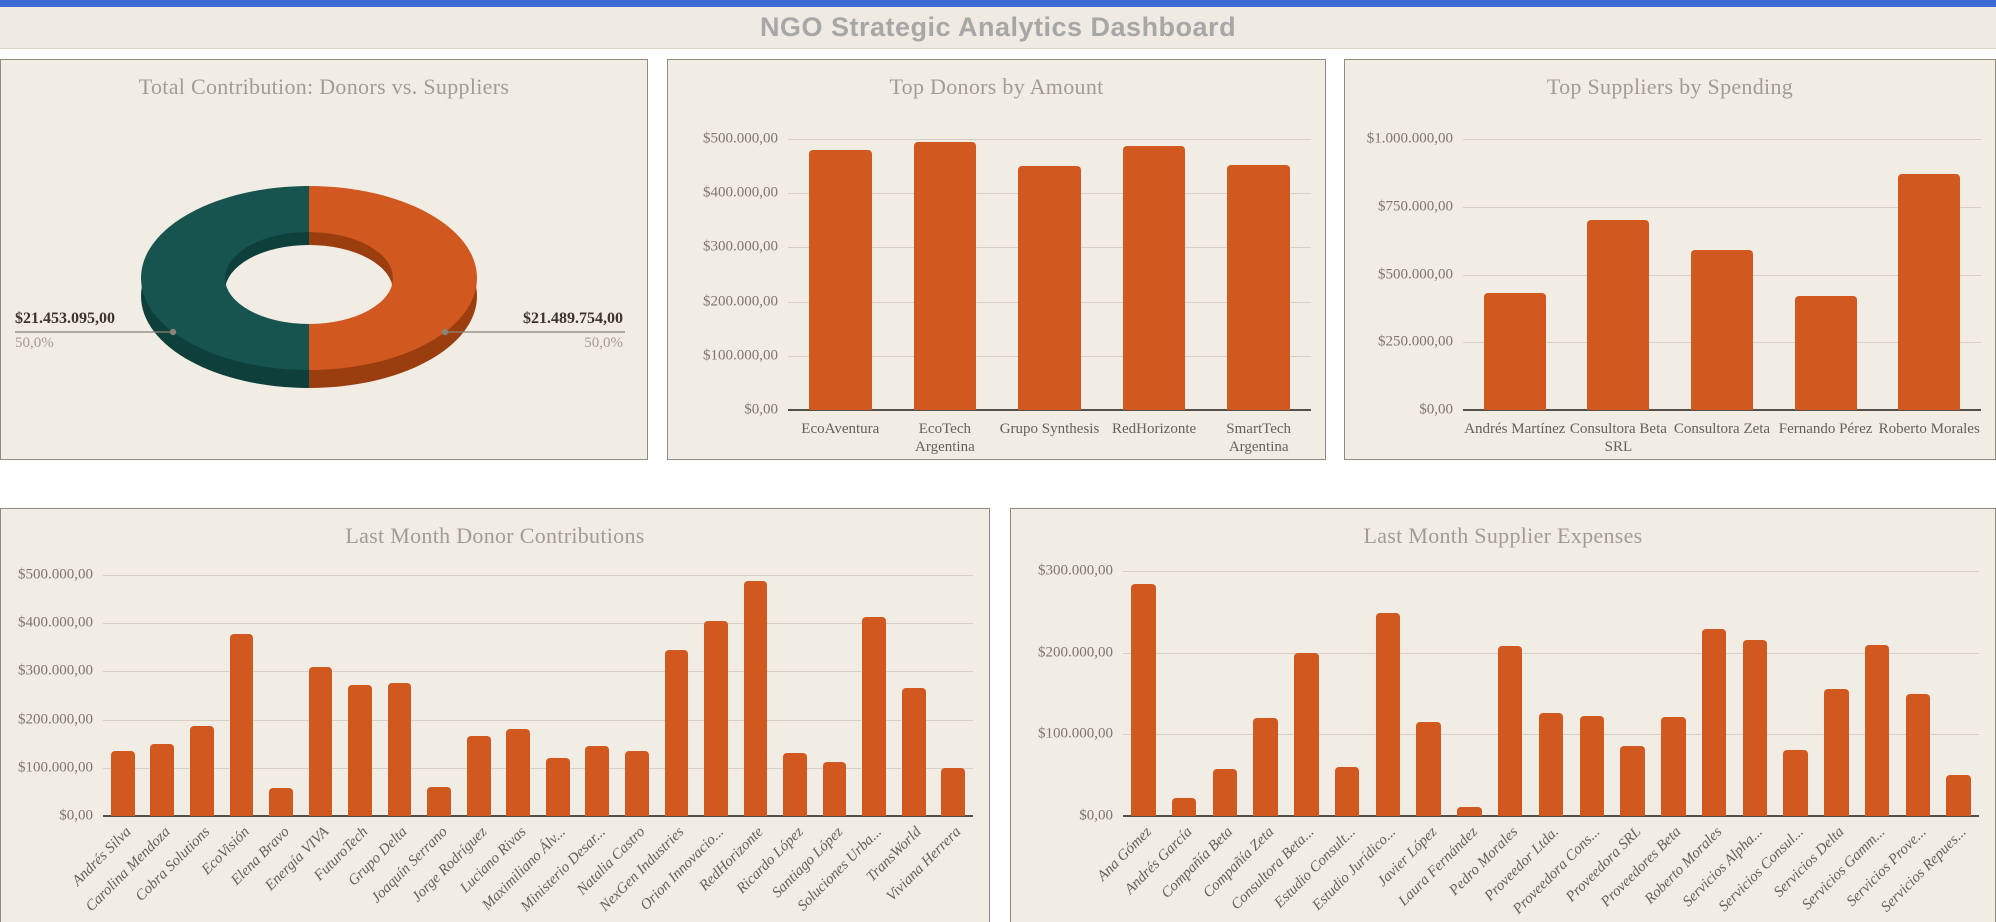  What do you see at coordinates (65, 318) in the screenshot?
I see `donut-value-left: $21.453.095,00` at bounding box center [65, 318].